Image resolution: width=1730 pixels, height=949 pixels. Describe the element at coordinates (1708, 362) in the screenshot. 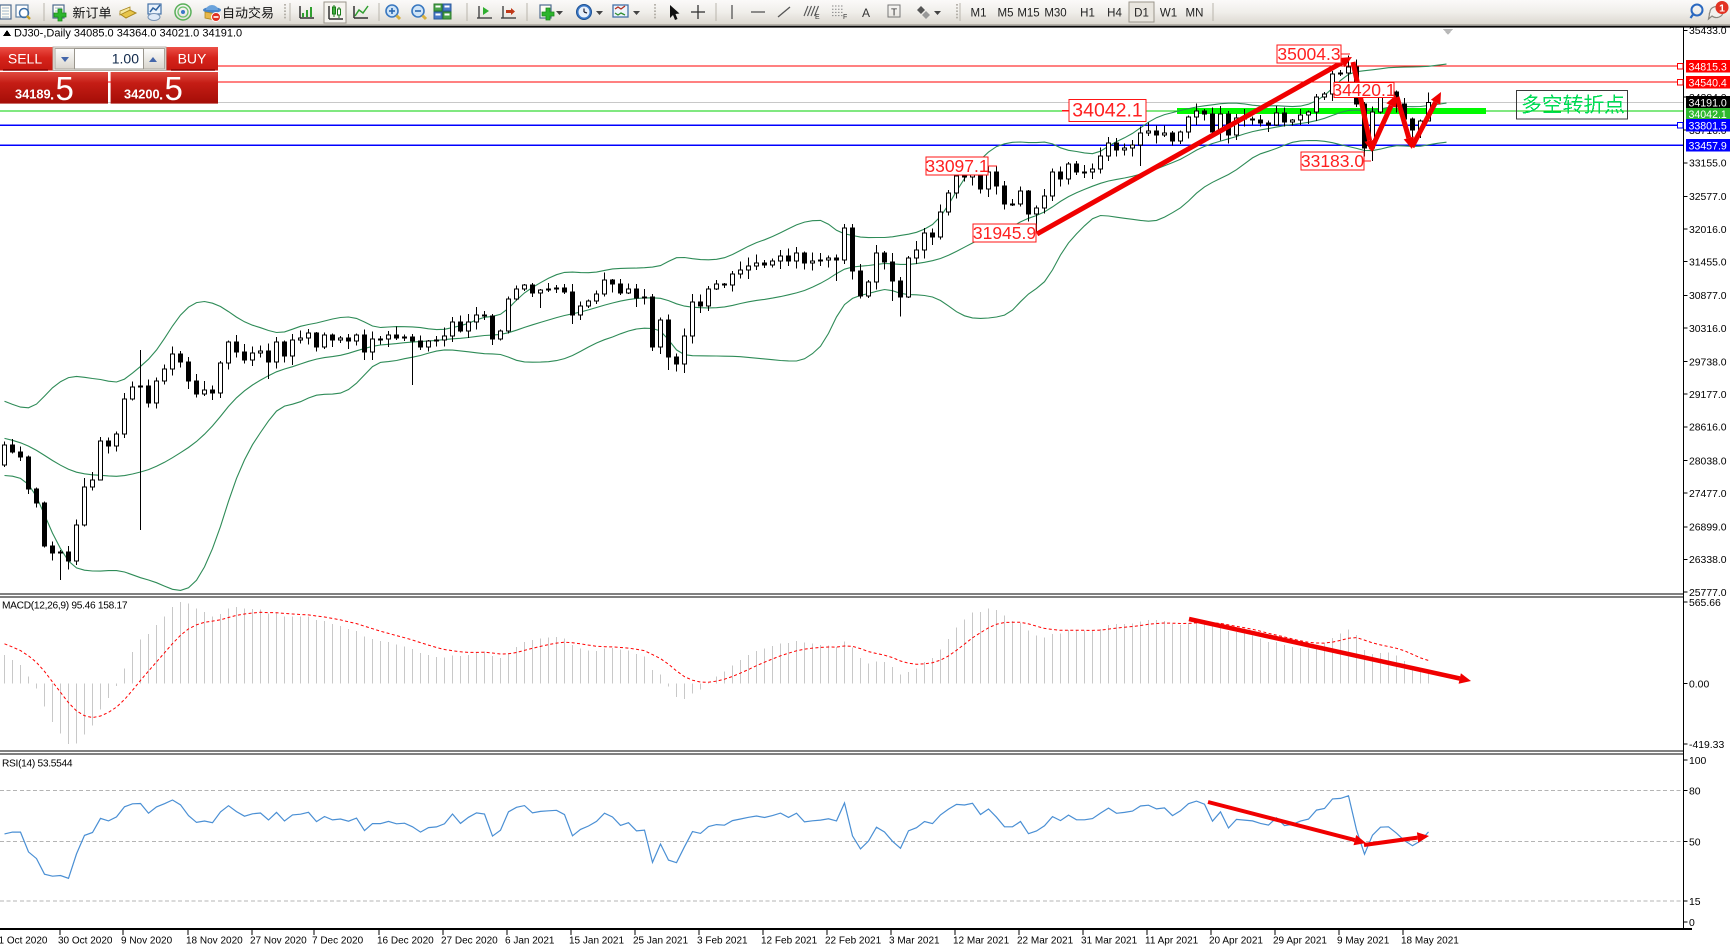

I see `svg-text: 29738.0` at that location.